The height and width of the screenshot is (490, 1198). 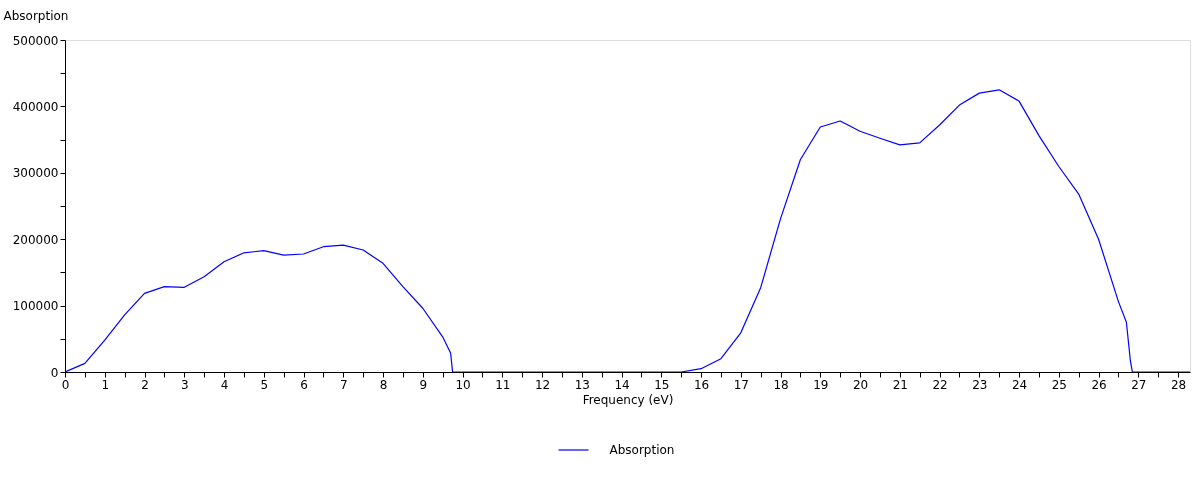 What do you see at coordinates (36, 15) in the screenshot?
I see `y-axis-title: Absorption` at bounding box center [36, 15].